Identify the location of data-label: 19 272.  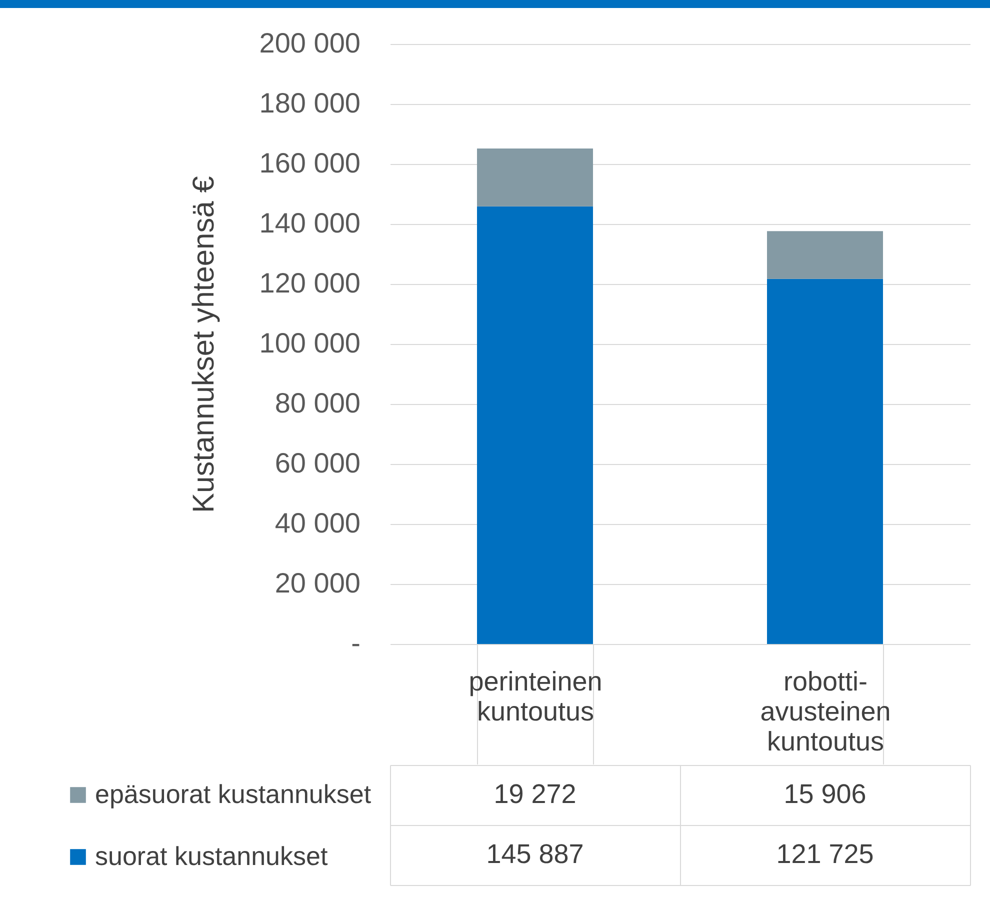
(535, 794).